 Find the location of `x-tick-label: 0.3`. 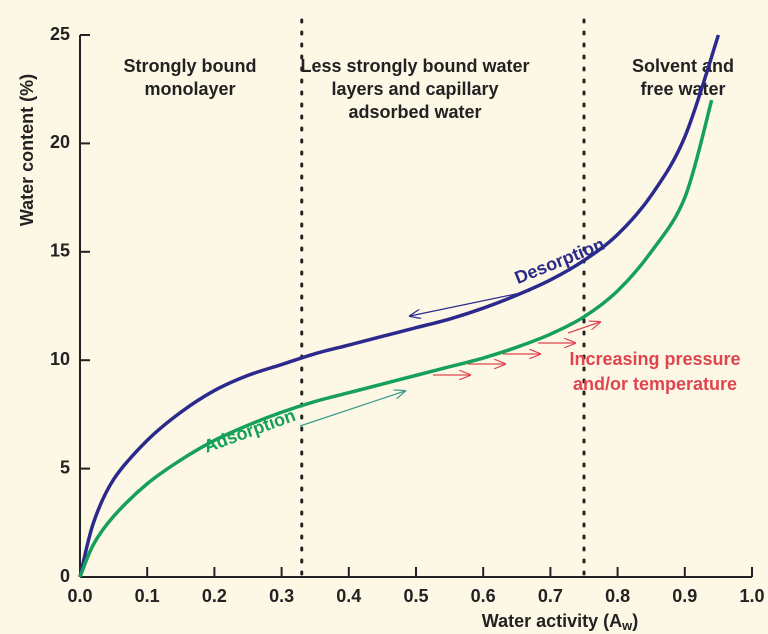

x-tick-label: 0.3 is located at coordinates (281, 596).